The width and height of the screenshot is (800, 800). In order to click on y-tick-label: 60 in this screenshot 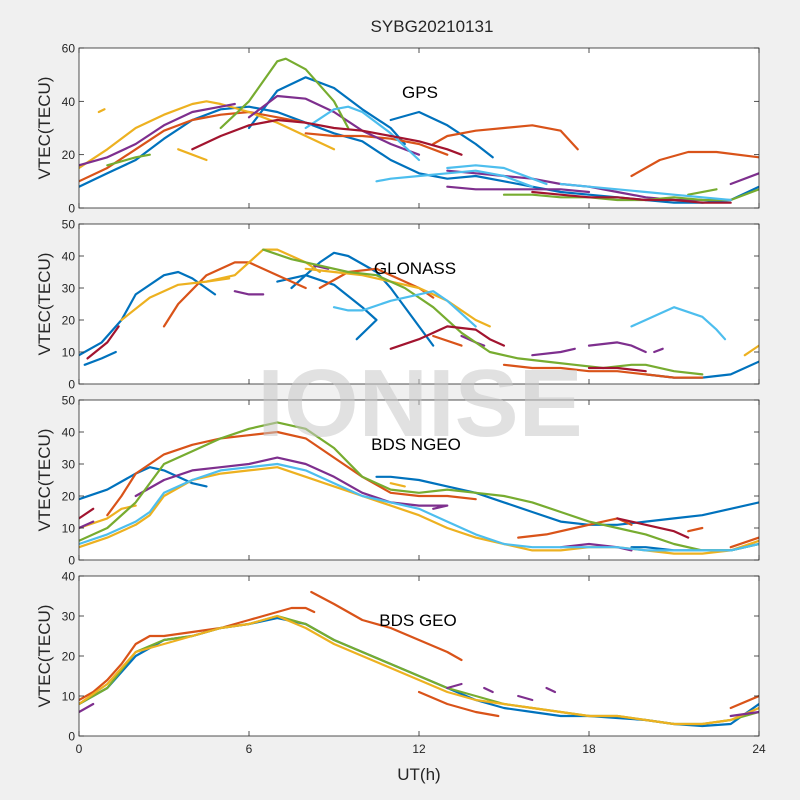, I will do `click(69, 49)`.